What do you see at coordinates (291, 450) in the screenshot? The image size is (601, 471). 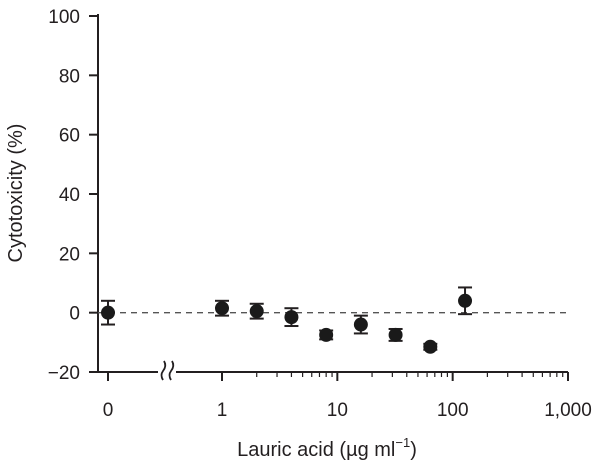 I see `x-axis-title-prefix: Lauric acid (` at bounding box center [291, 450].